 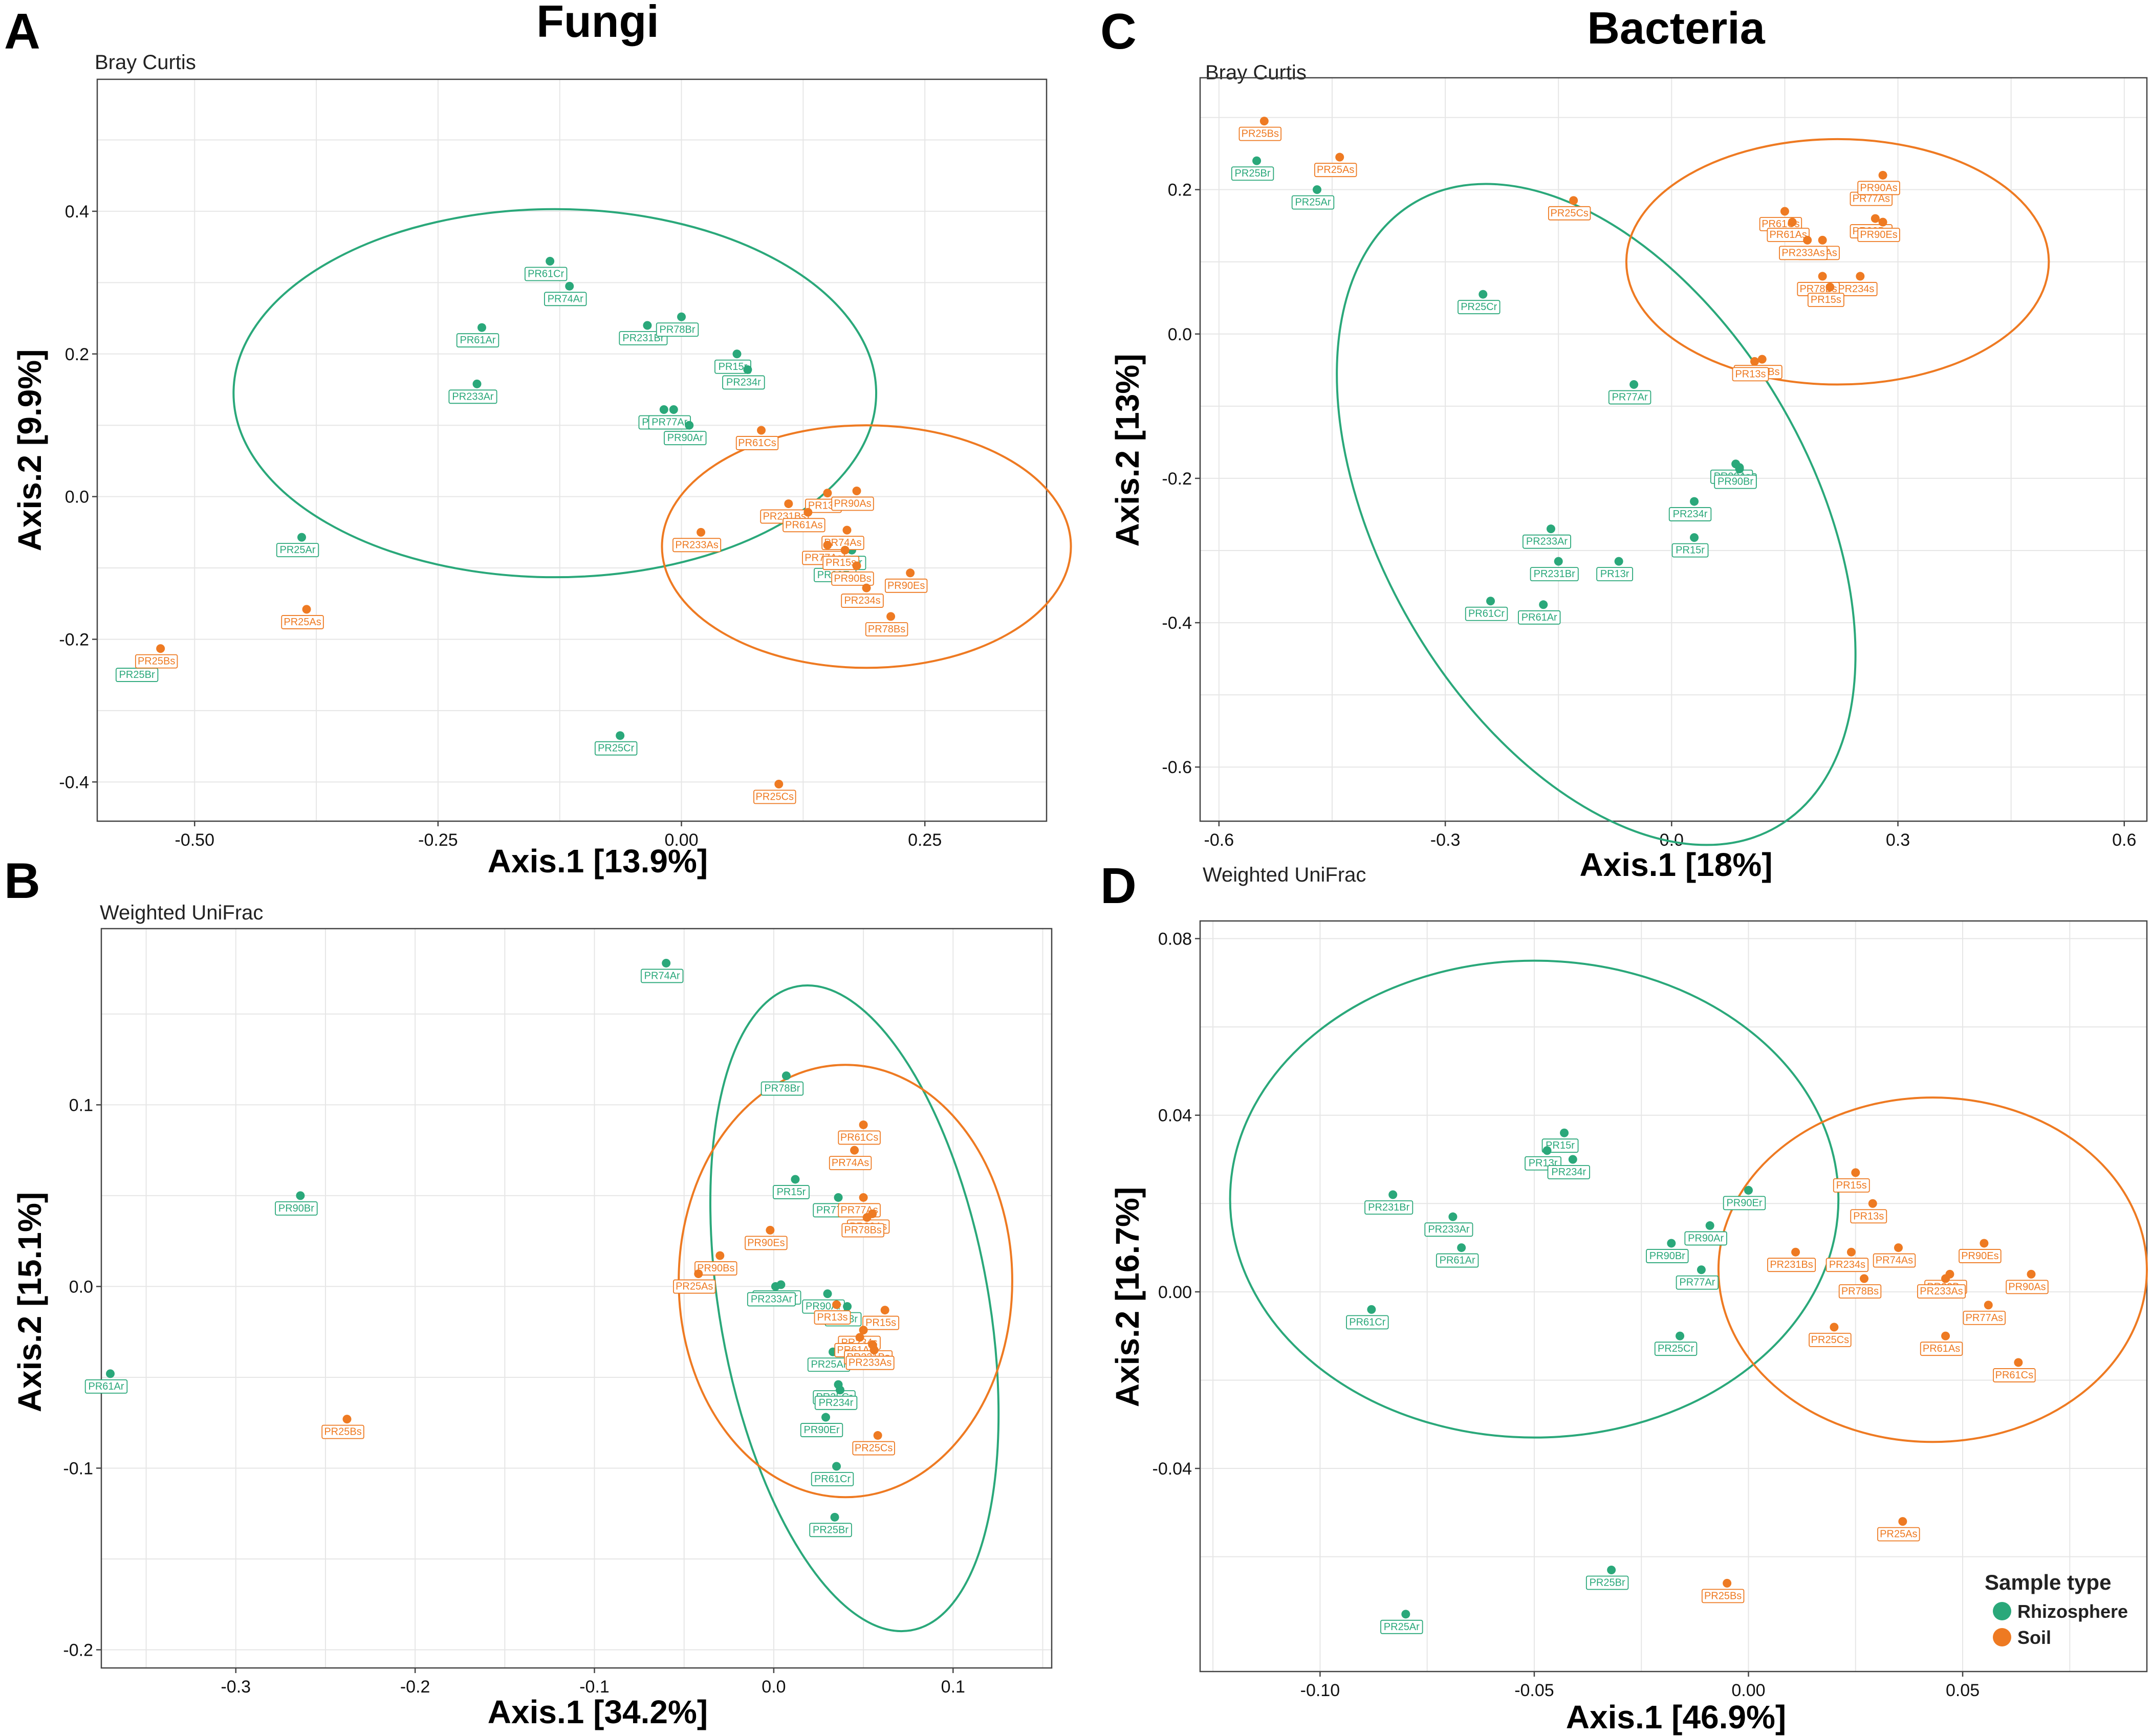 I want to click on y-tick-label: -0.4, so click(x=1177, y=623).